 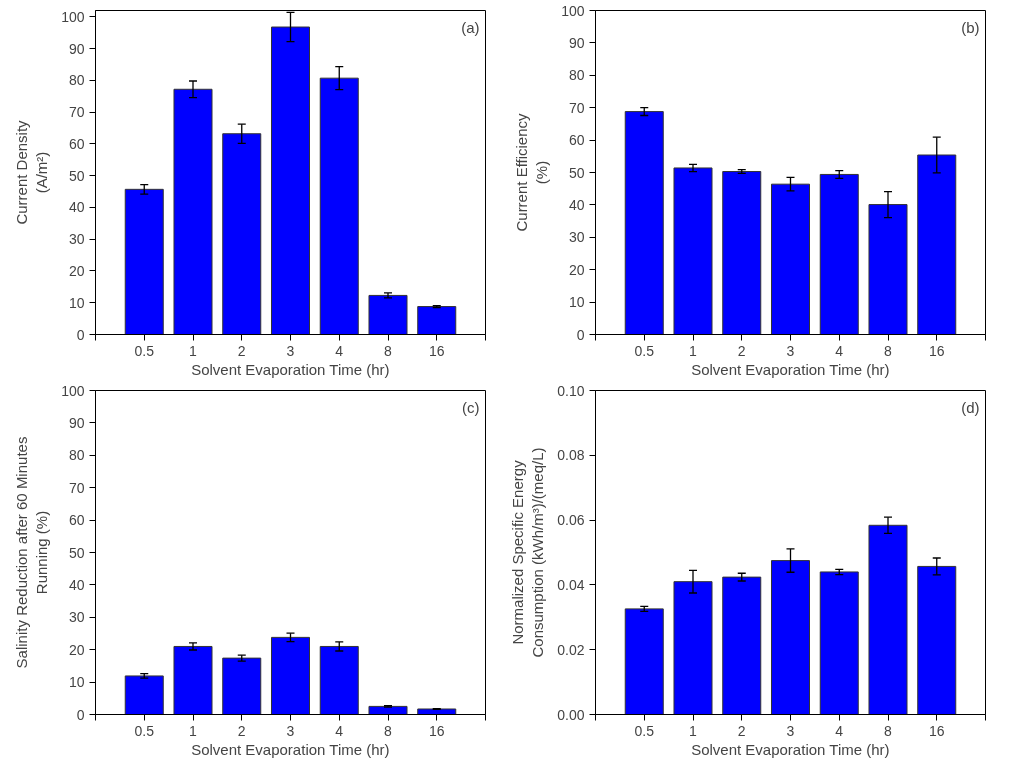 I want to click on annotation: (c), so click(x=471, y=407).